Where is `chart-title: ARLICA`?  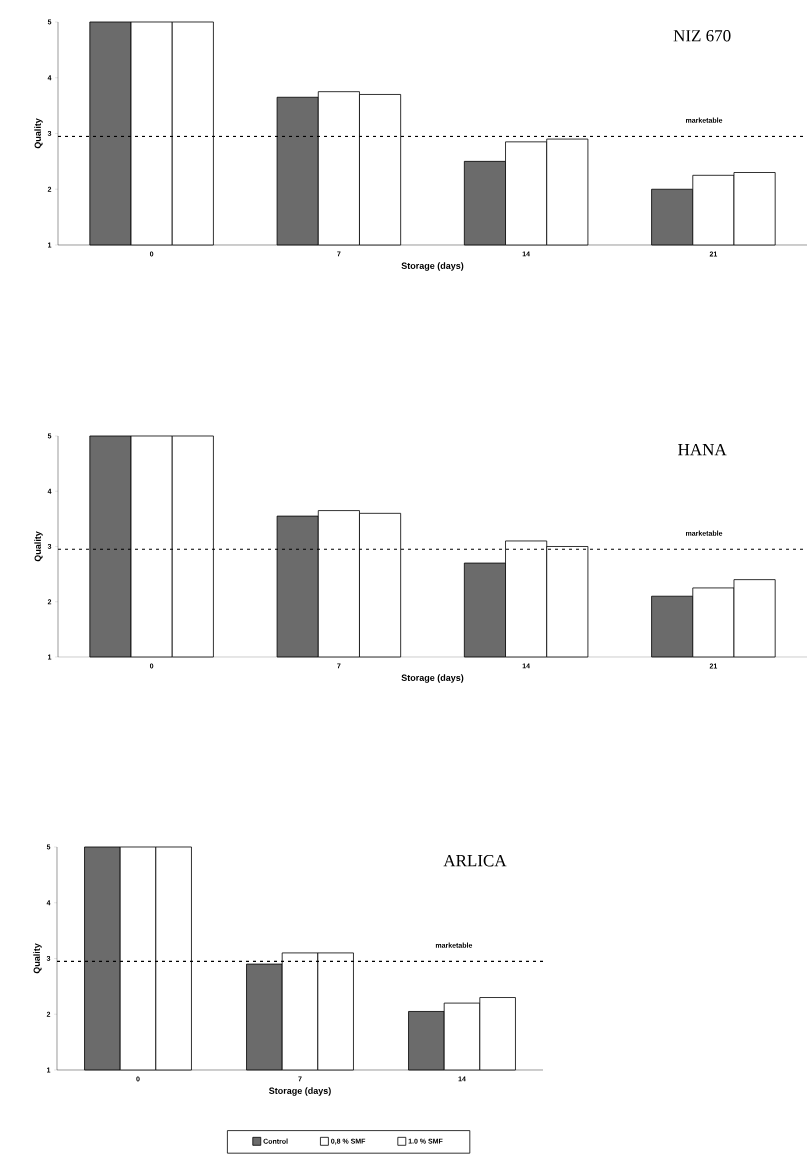
chart-title: ARLICA is located at coordinates (475, 860).